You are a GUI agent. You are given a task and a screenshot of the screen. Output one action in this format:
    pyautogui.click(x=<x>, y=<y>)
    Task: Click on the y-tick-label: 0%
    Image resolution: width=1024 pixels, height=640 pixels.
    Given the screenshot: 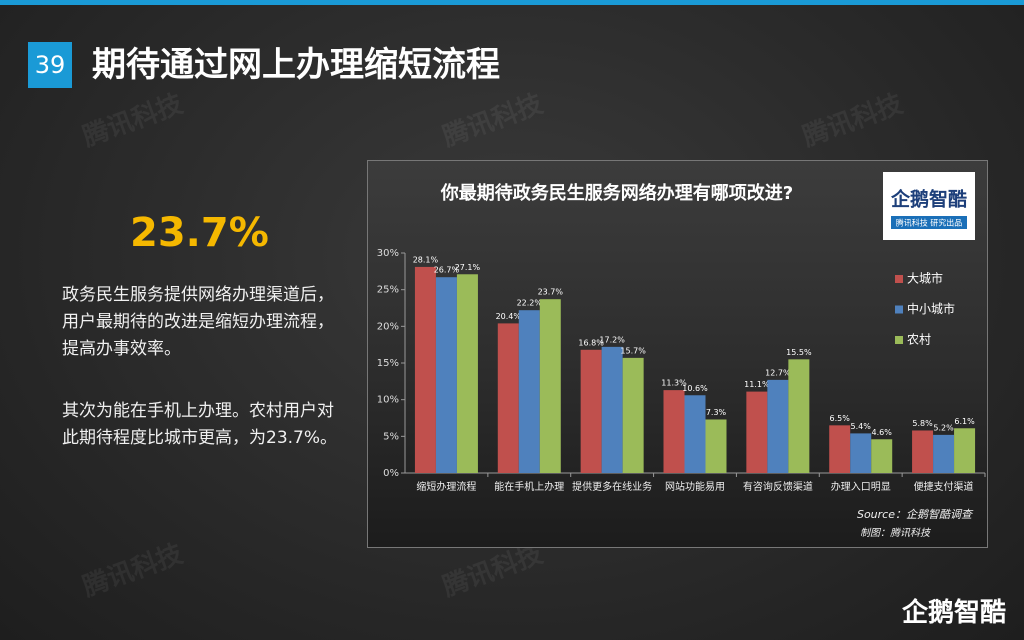 What is the action you would take?
    pyautogui.click(x=391, y=473)
    